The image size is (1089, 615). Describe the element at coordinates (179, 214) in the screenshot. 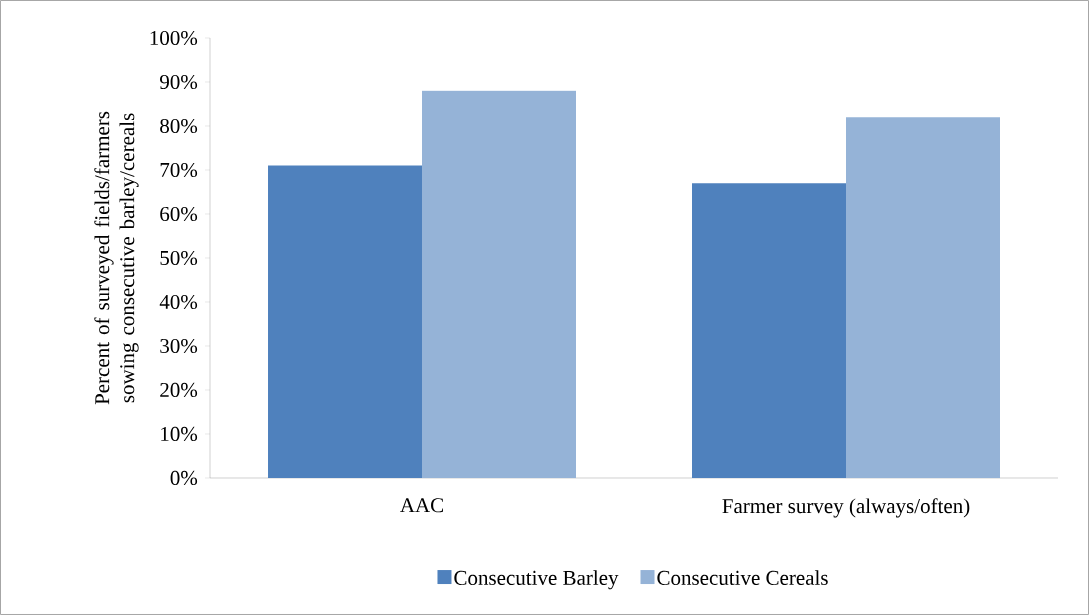

I see `y-tick-label: 60%` at that location.